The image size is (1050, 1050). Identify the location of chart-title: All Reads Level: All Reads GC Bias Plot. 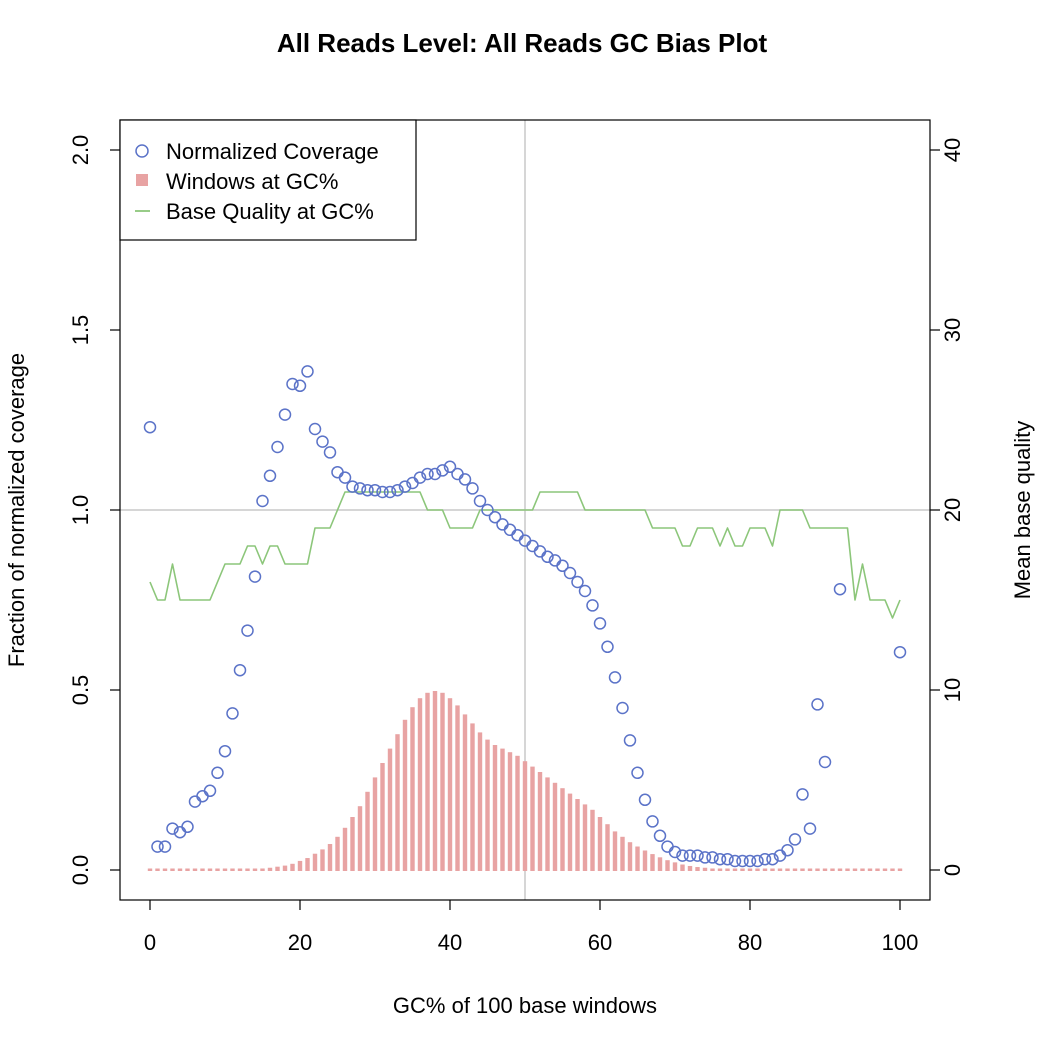
(522, 43).